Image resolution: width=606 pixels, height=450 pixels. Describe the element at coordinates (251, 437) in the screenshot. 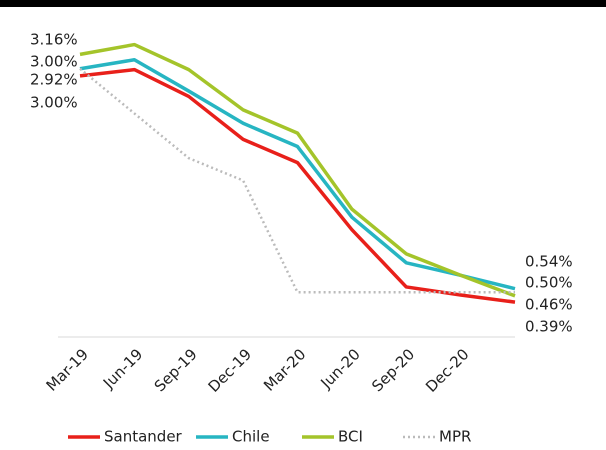

I see `legend-label: Chile` at that location.